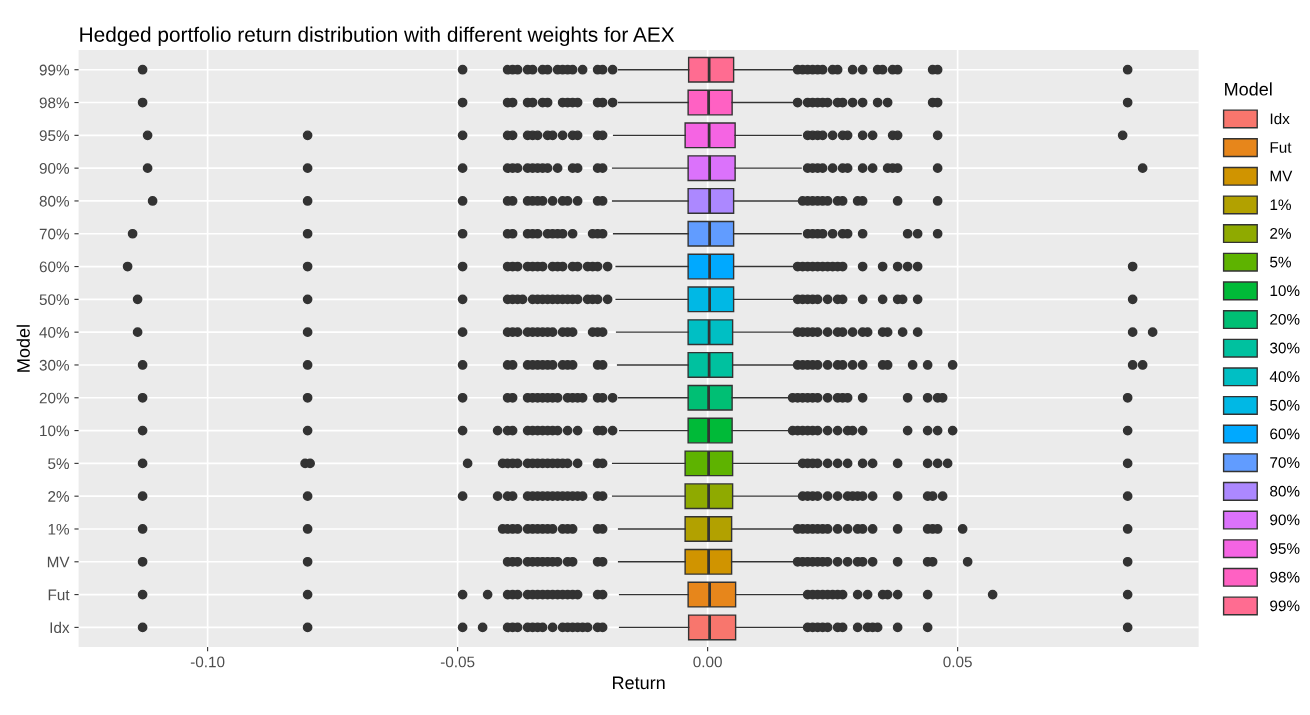  I want to click on legend-label: 2%, so click(1280, 233).